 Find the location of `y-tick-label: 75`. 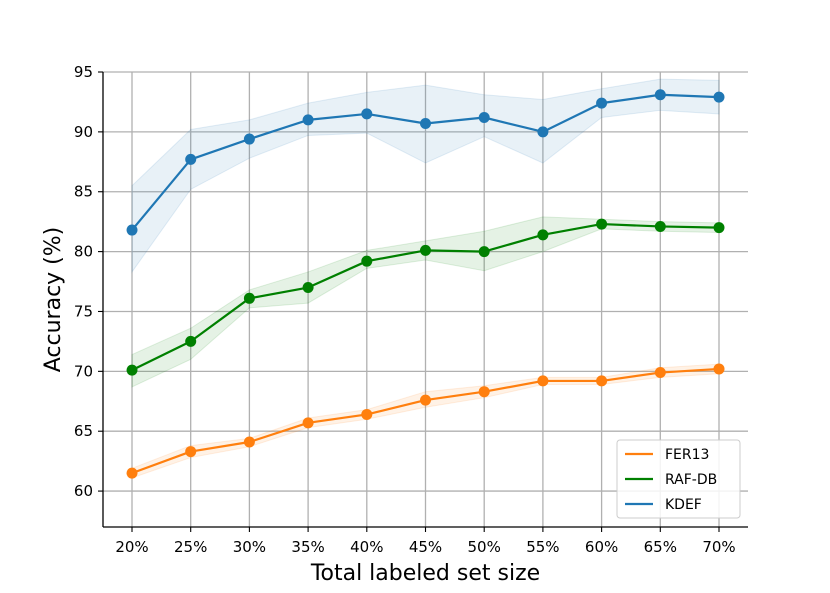

y-tick-label: 75 is located at coordinates (83, 311).